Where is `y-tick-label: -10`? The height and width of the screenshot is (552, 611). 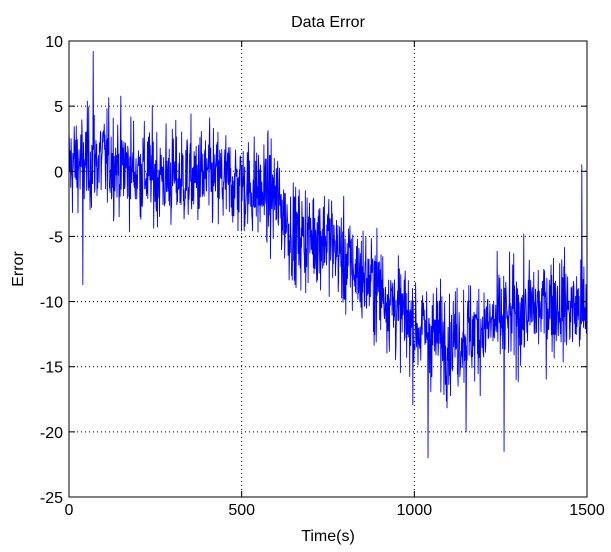 y-tick-label: -10 is located at coordinates (51, 303).